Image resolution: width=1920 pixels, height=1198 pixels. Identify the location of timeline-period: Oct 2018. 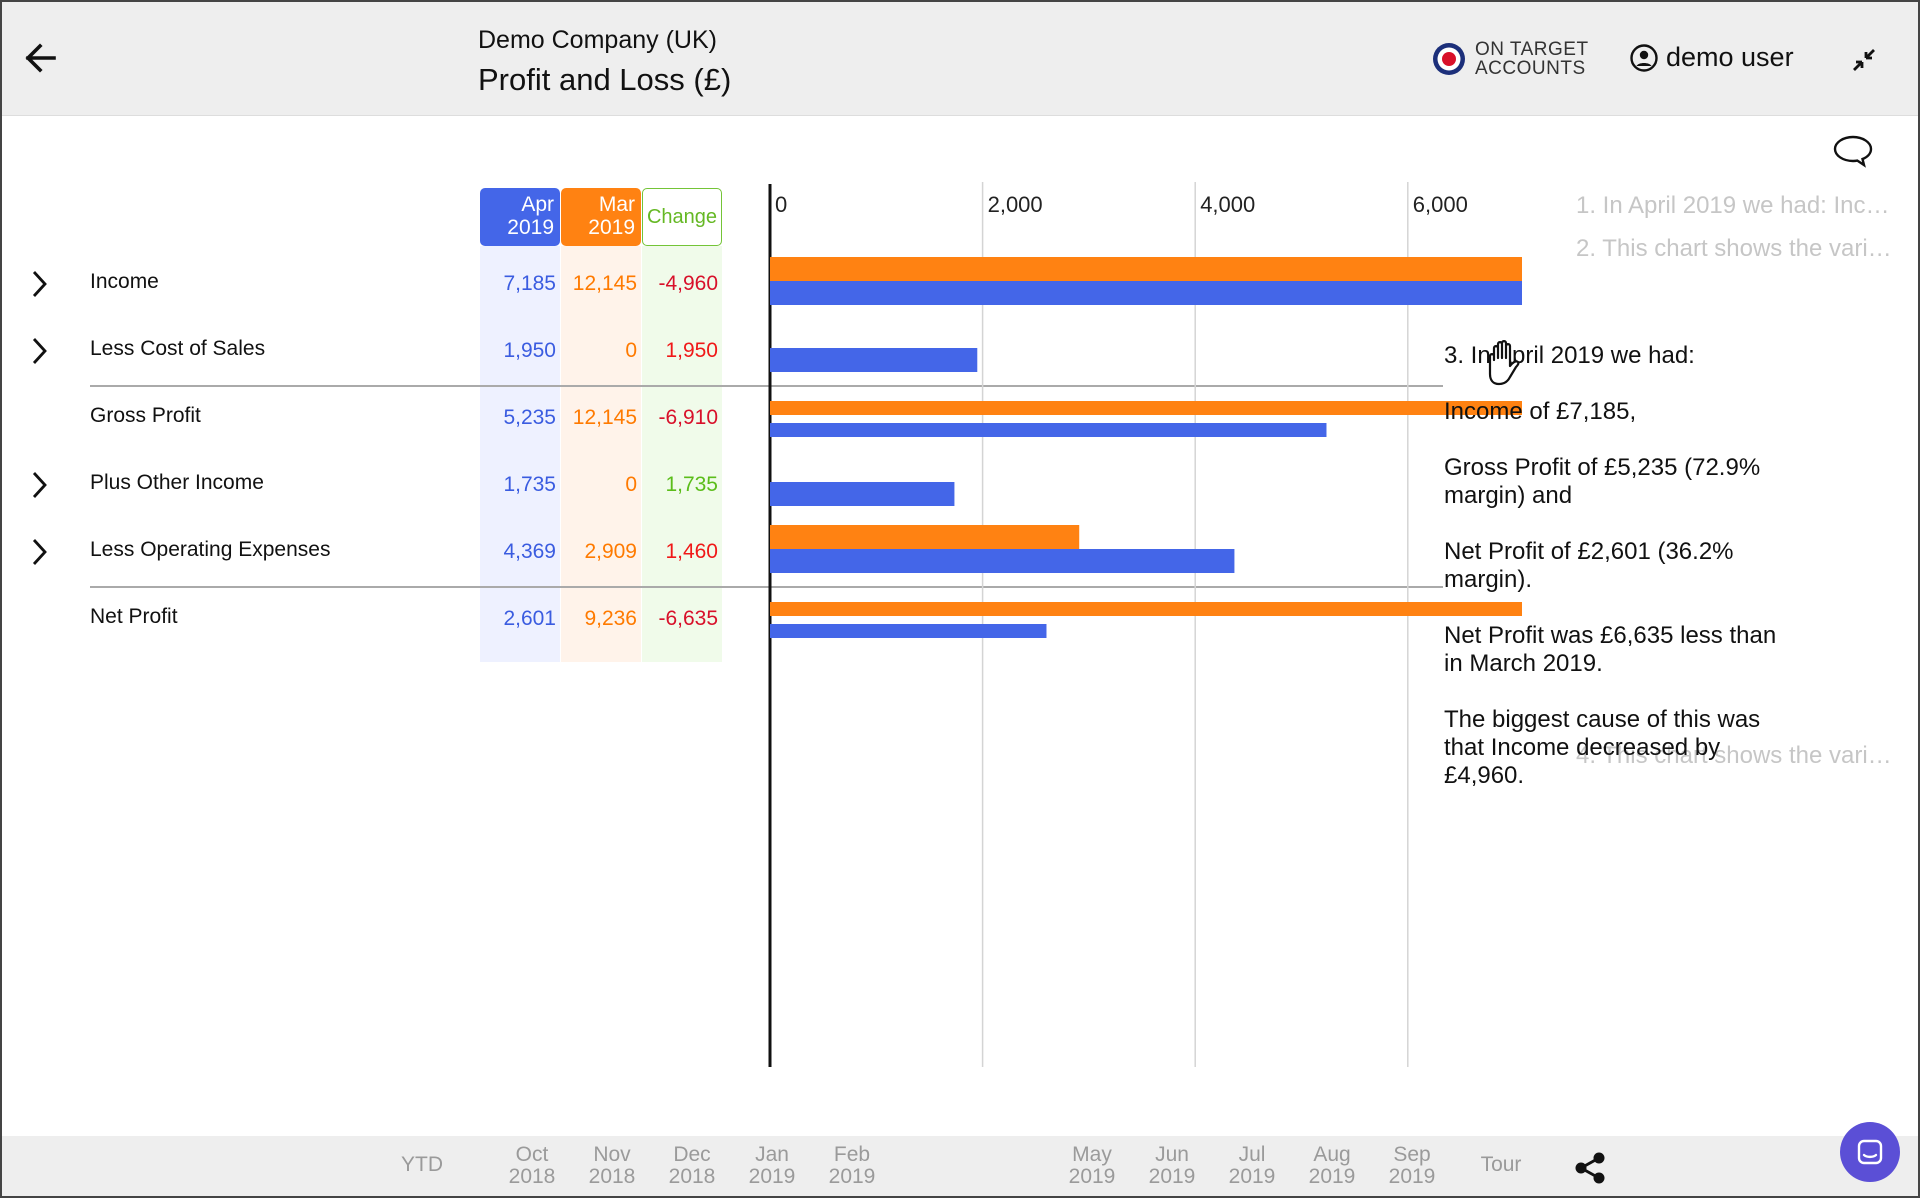
(532, 1166).